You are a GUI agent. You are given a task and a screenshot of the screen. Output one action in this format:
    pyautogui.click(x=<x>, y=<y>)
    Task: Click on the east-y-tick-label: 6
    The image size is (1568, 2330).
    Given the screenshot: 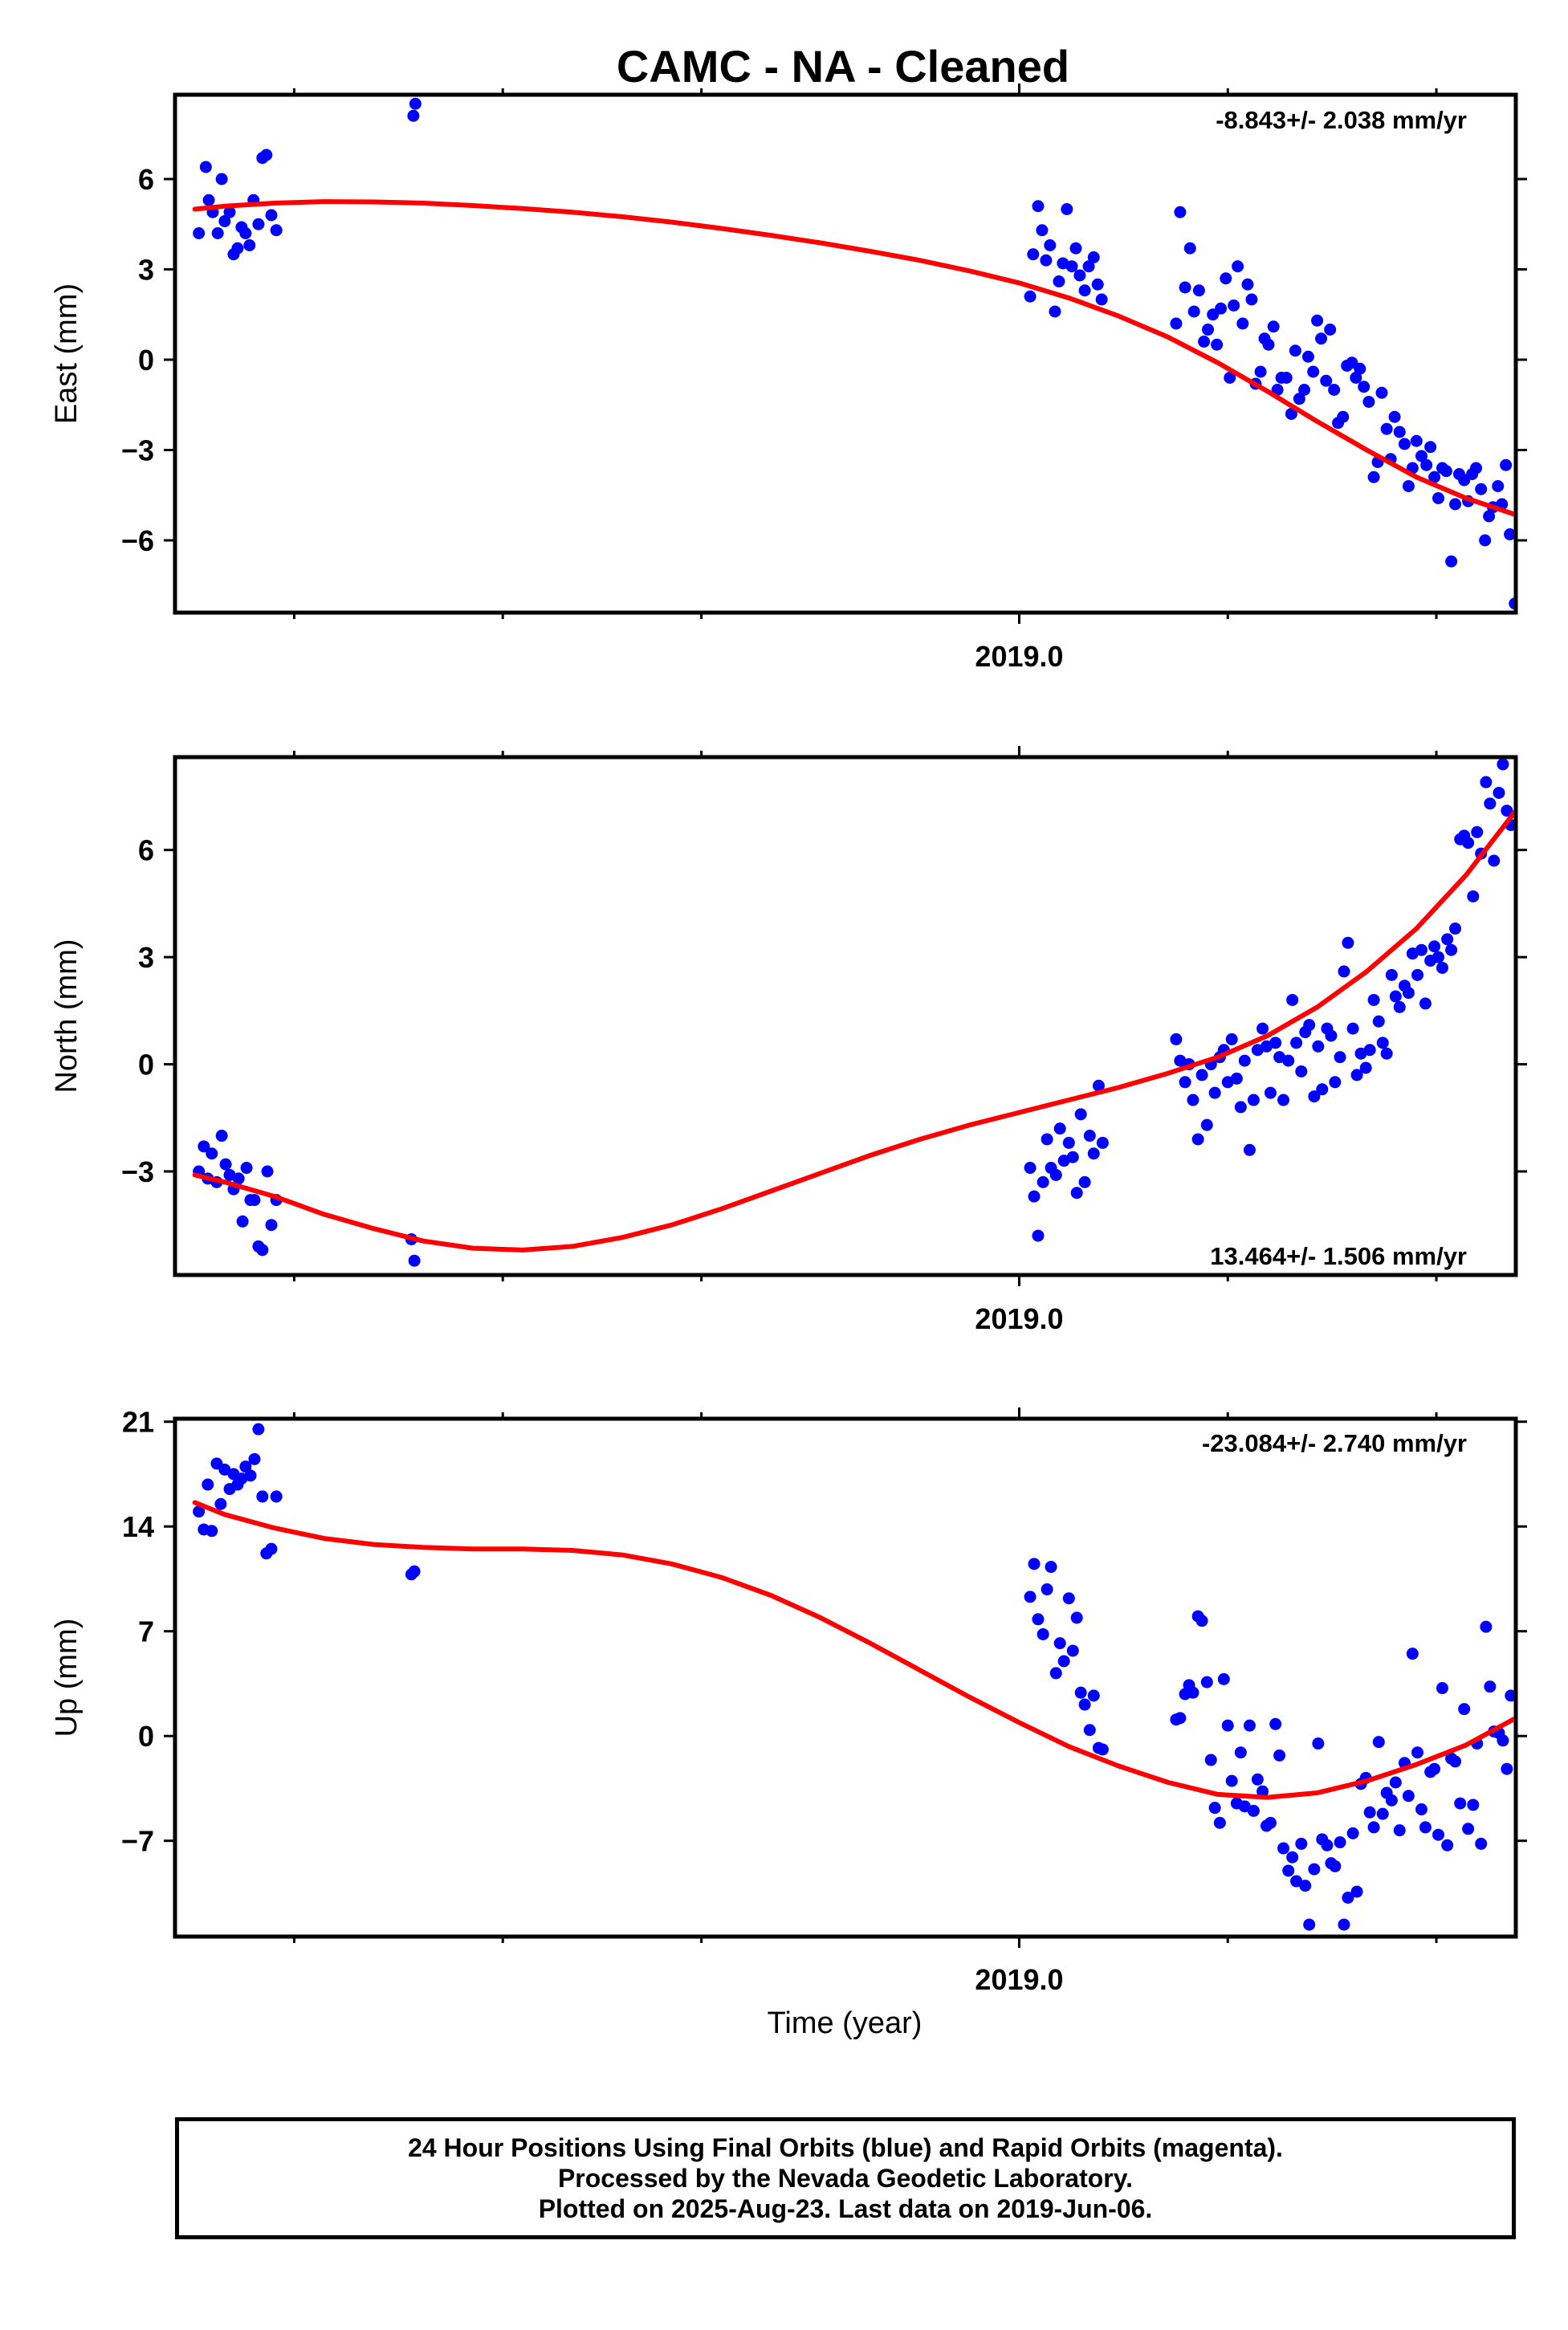 What is the action you would take?
    pyautogui.click(x=146, y=179)
    